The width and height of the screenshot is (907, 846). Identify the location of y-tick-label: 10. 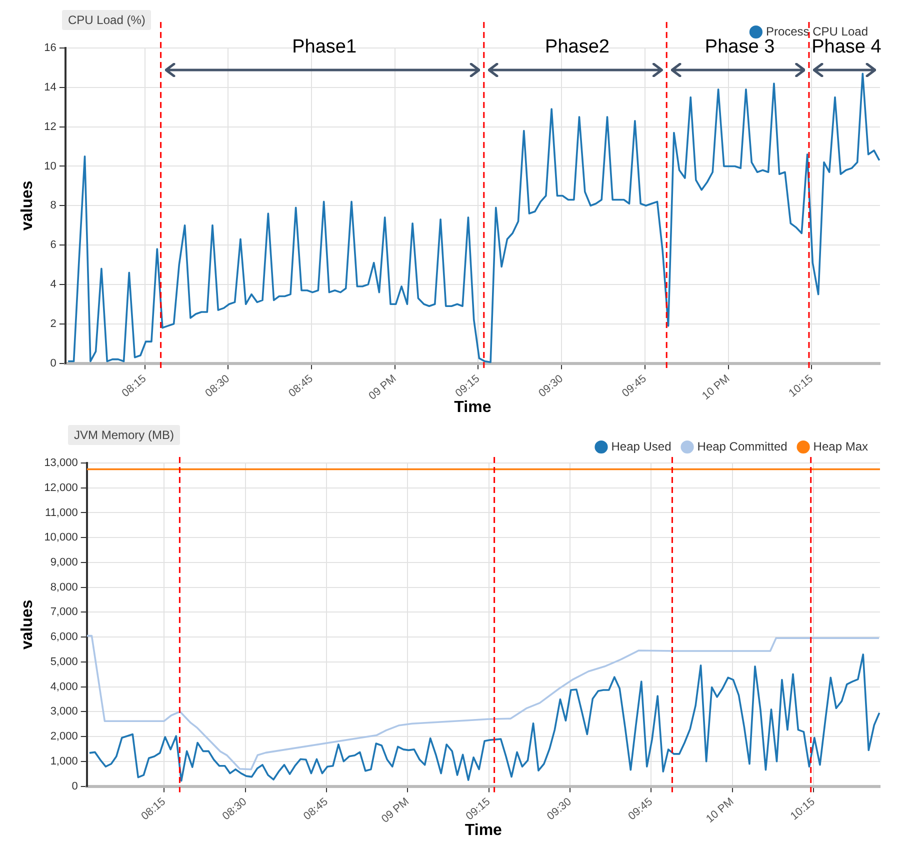
(50, 166).